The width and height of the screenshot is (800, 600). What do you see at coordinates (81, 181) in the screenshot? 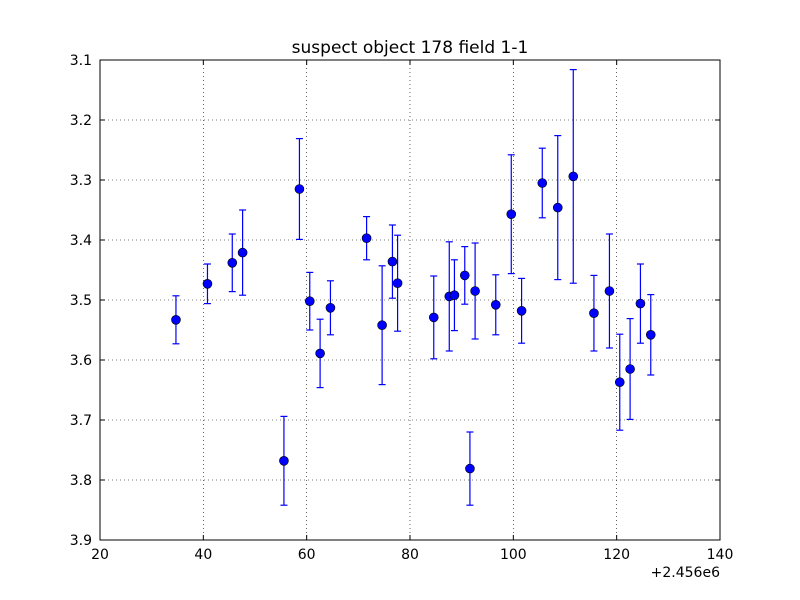
I see `y-tick-label: 3.3` at bounding box center [81, 181].